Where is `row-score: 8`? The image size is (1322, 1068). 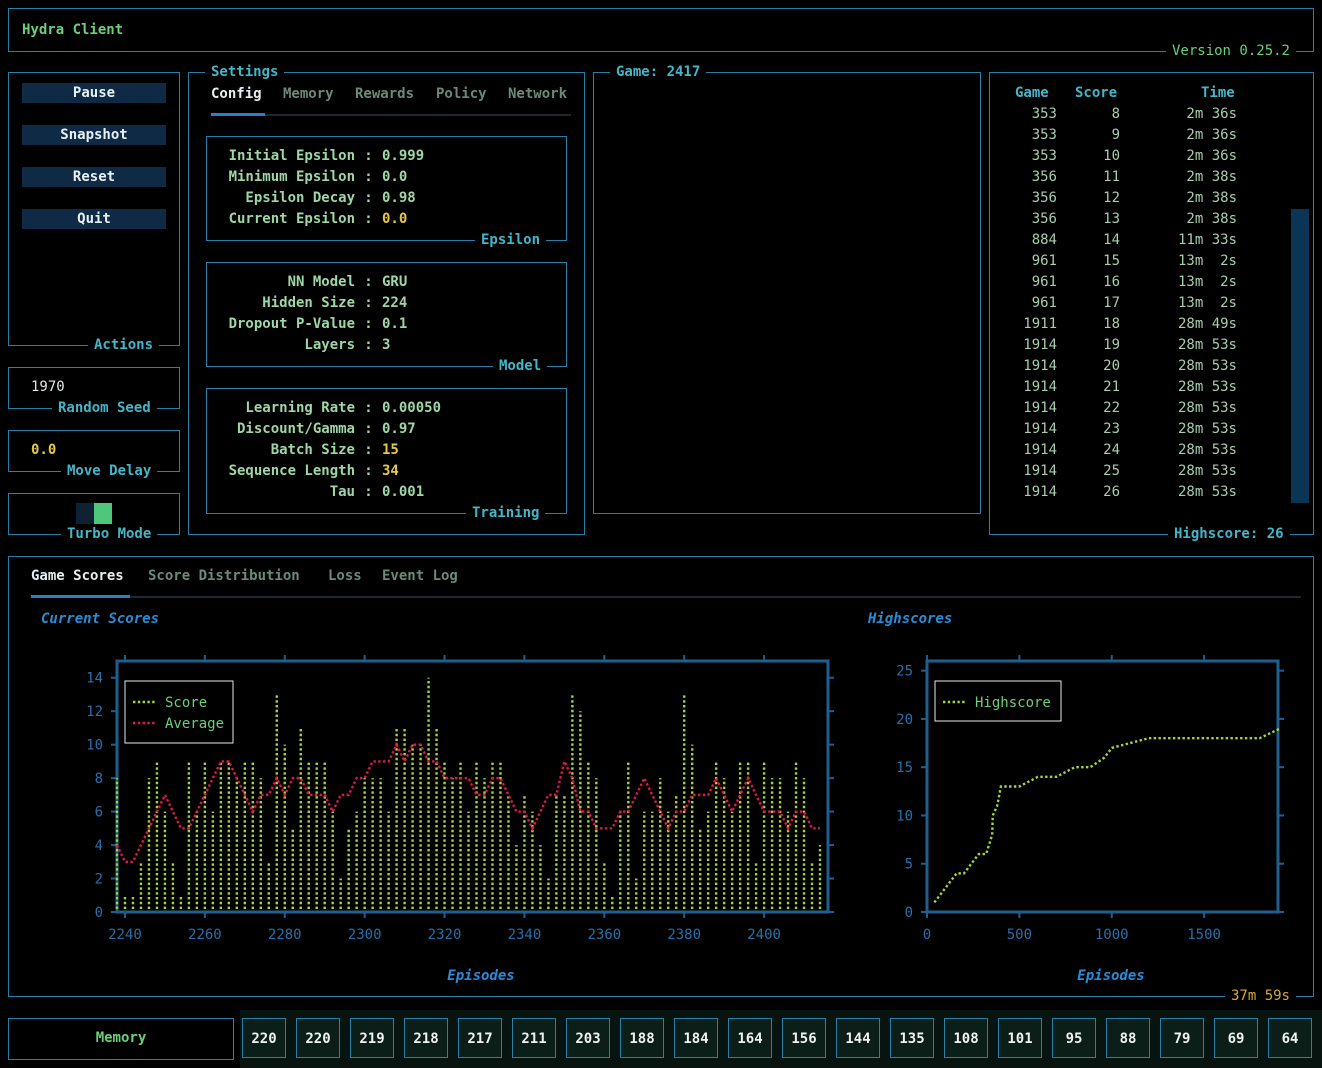 row-score: 8 is located at coordinates (1115, 114).